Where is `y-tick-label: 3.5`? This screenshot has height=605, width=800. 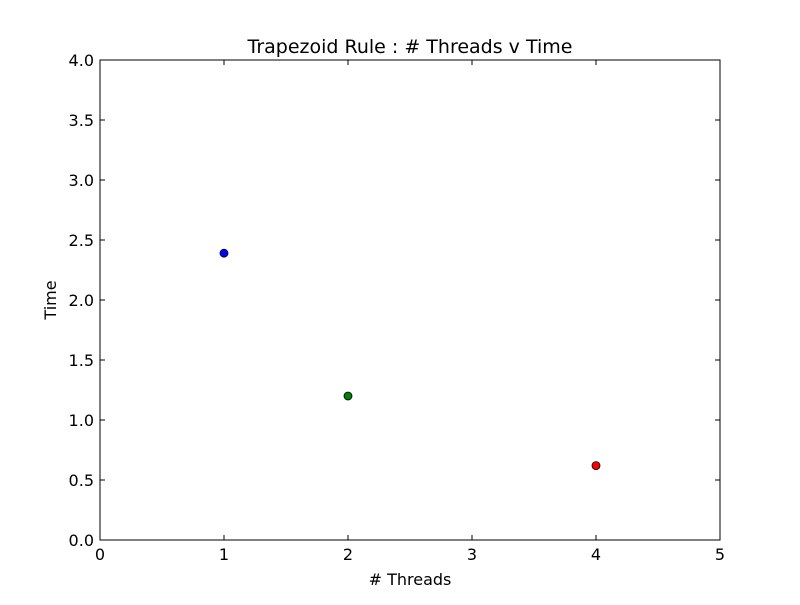 y-tick-label: 3.5 is located at coordinates (81, 120).